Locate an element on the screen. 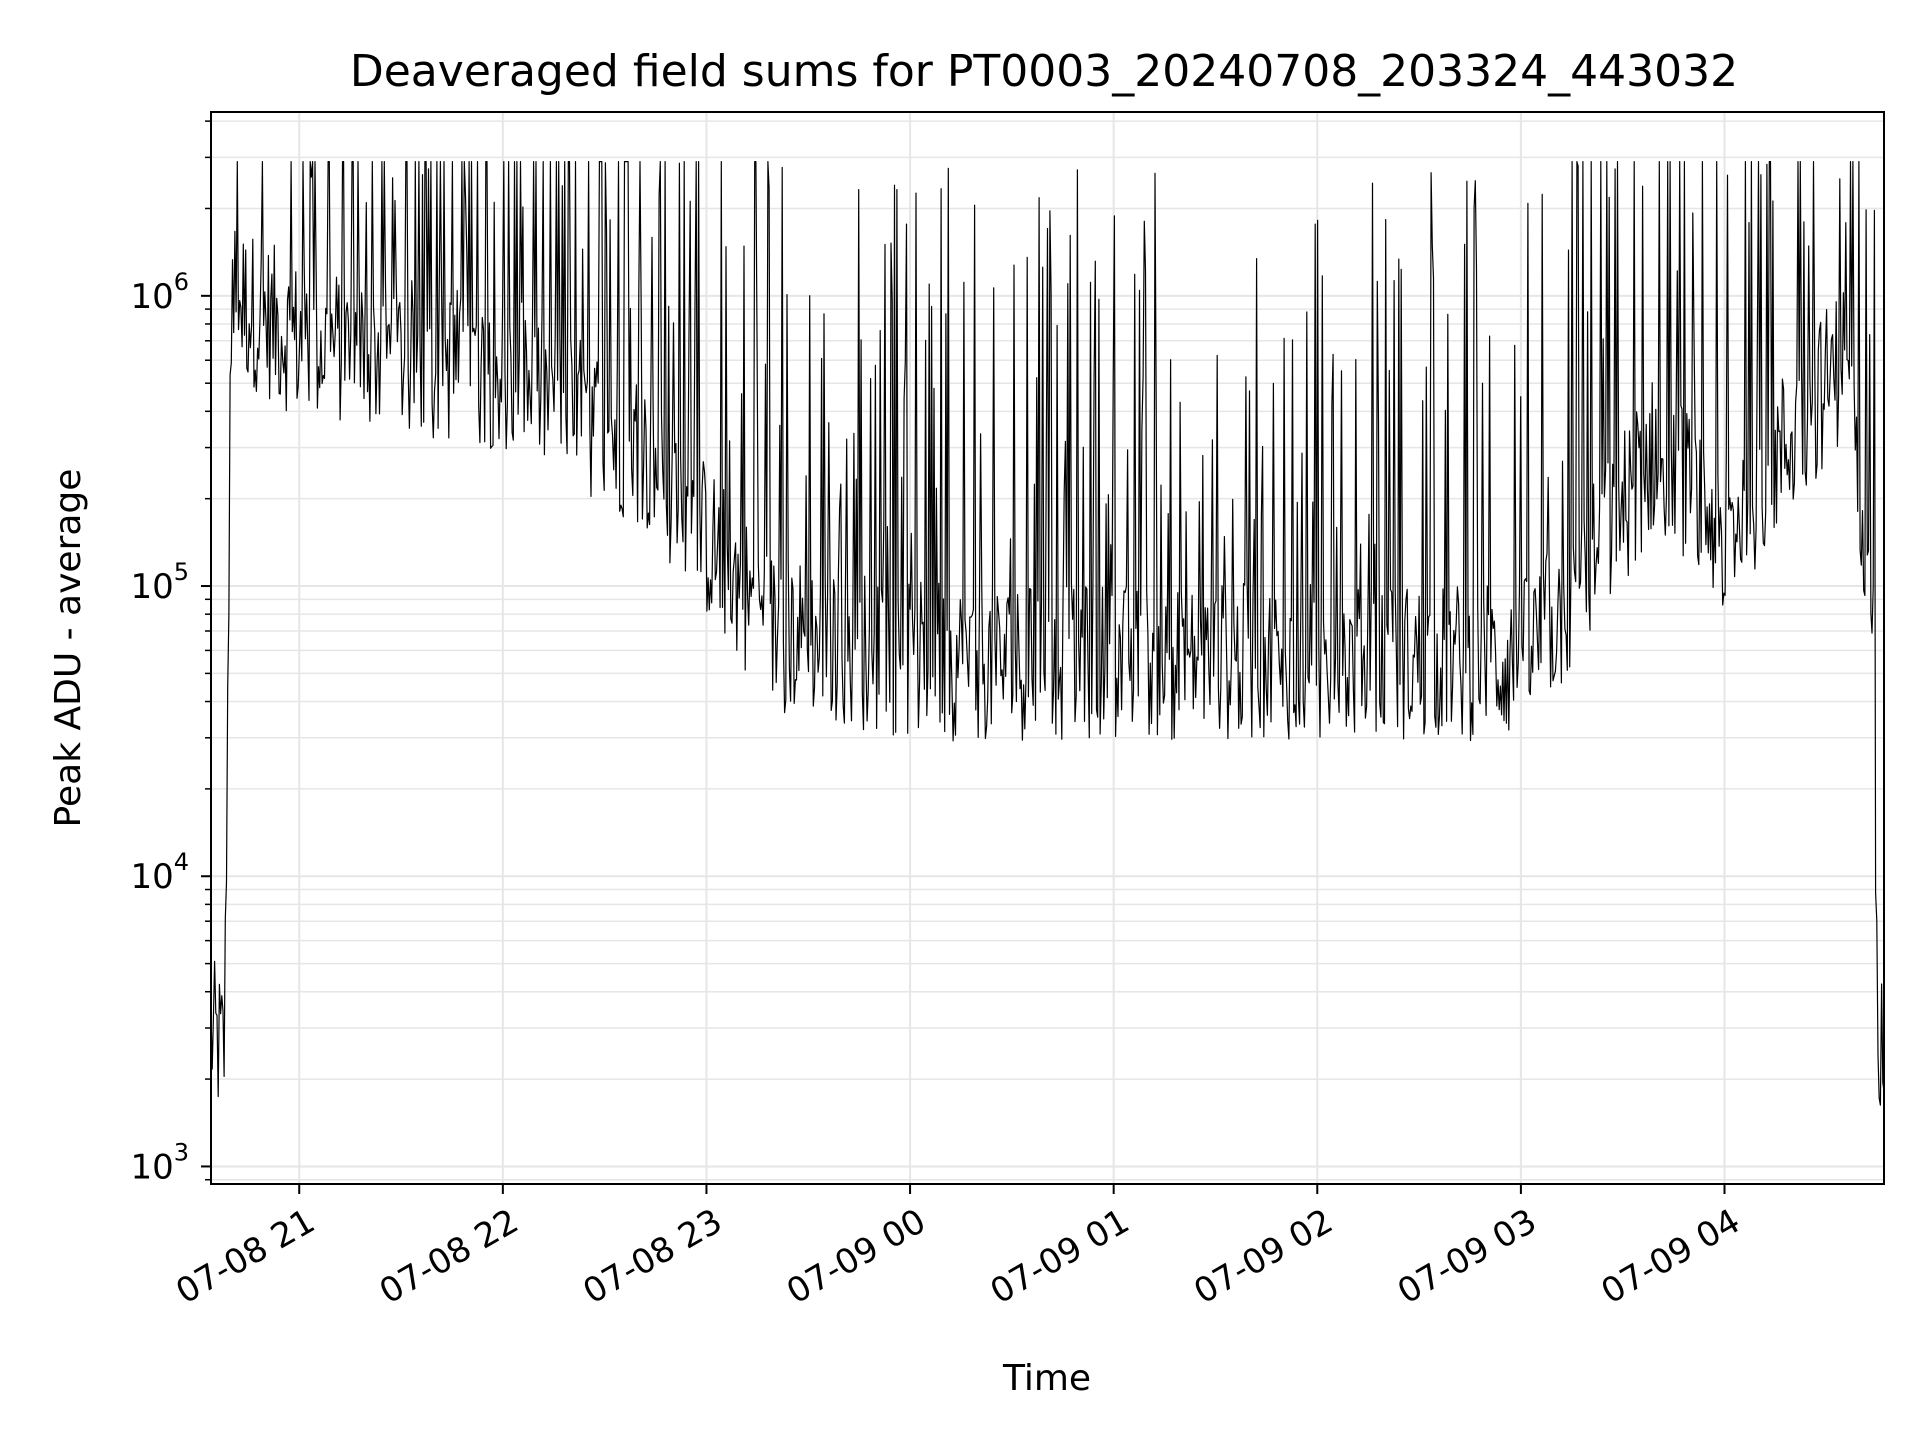  x-axis-label: Time is located at coordinates (1046, 1378).